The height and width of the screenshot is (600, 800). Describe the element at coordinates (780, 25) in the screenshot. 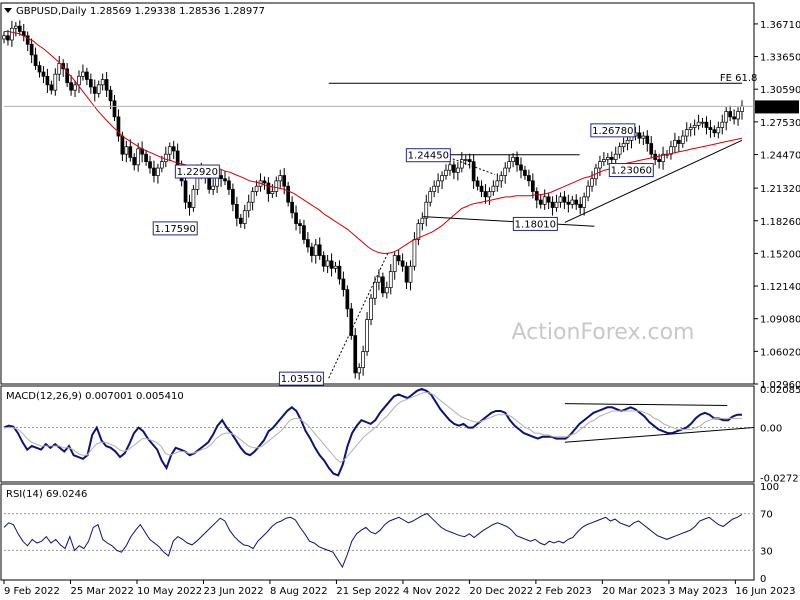

I see `y-tick-label: 1.36710` at that location.